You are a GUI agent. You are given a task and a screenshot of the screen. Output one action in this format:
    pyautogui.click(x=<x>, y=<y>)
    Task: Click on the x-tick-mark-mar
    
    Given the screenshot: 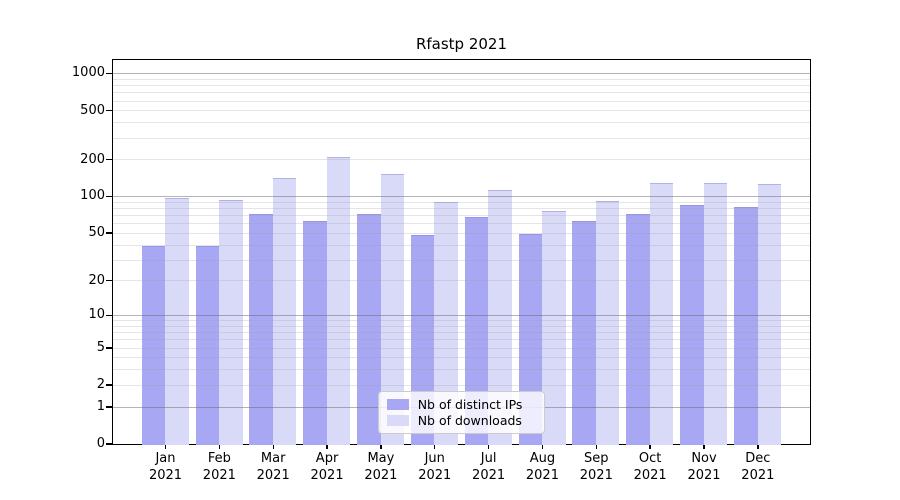 What is the action you would take?
    pyautogui.click(x=273, y=446)
    